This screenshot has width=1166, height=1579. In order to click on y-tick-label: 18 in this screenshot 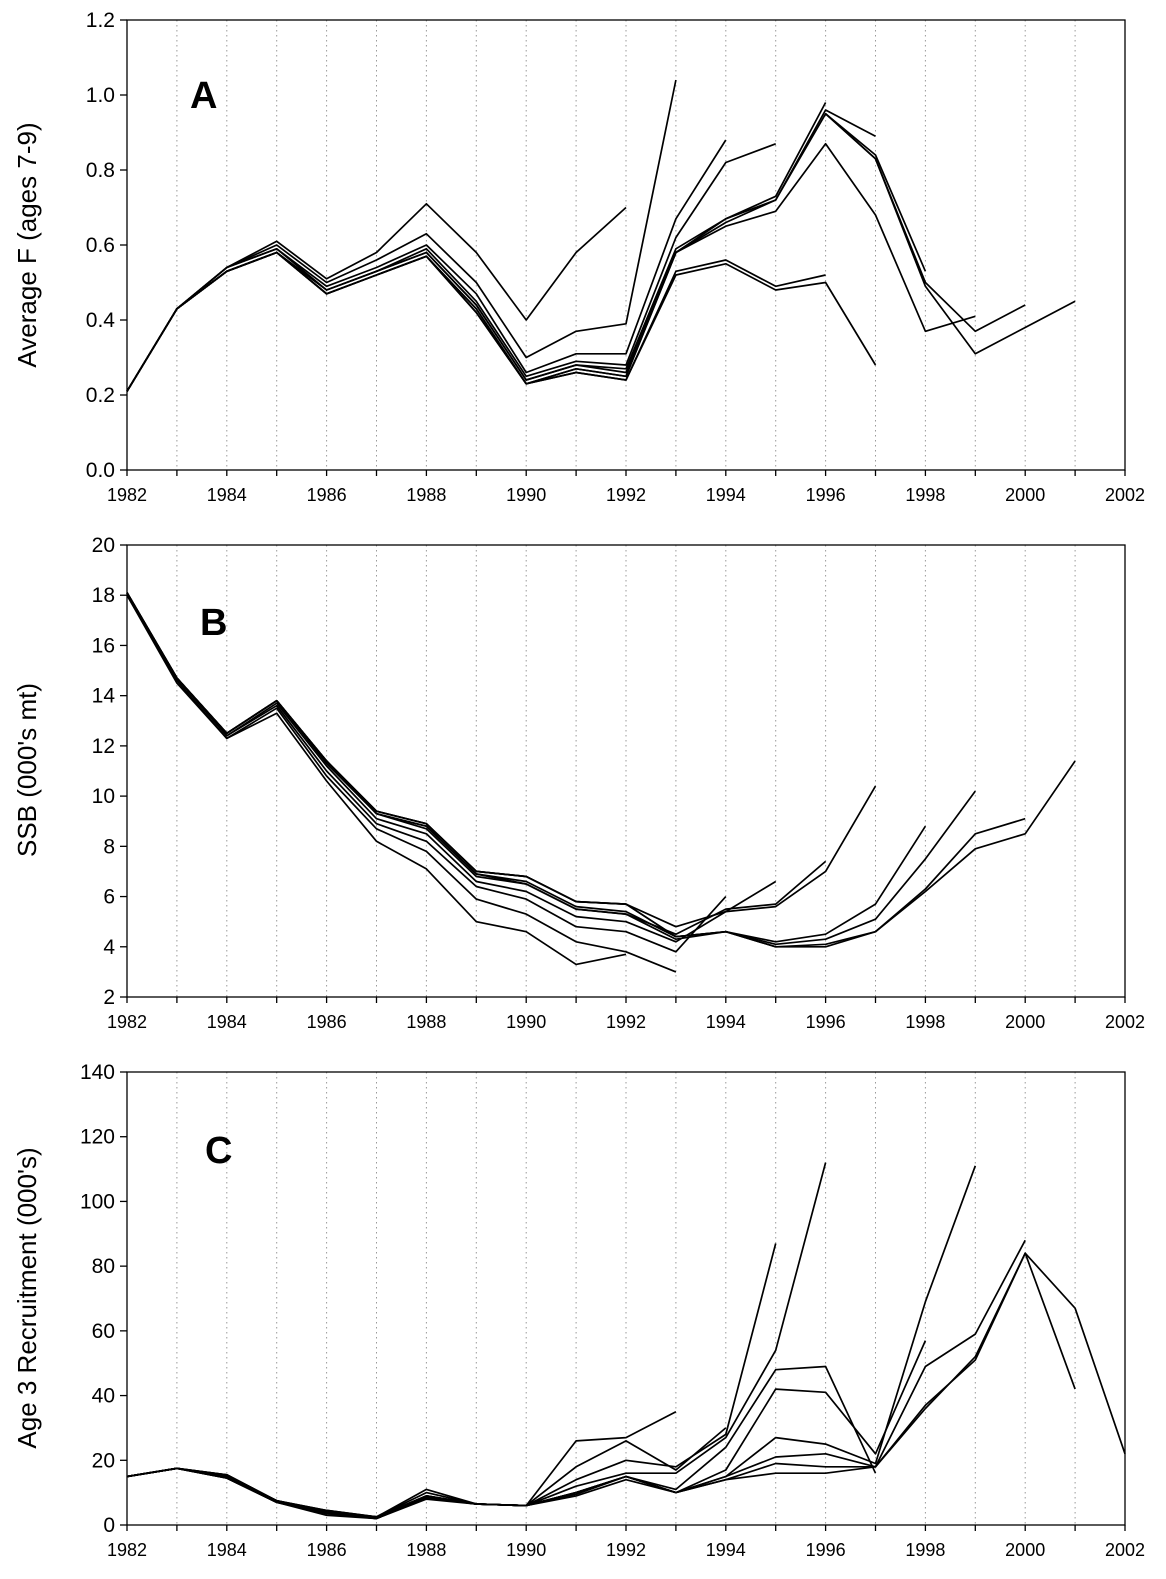, I will do `click(103, 595)`.